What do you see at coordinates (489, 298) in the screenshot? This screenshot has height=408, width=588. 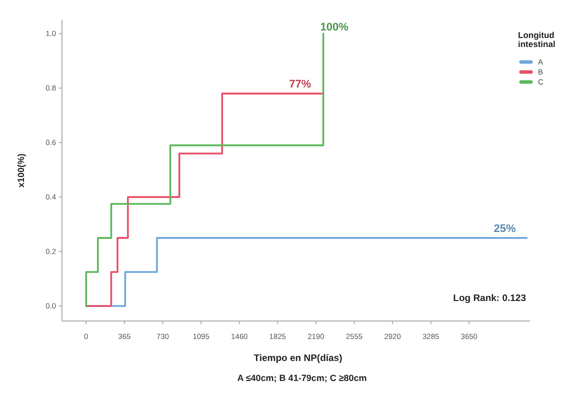 I see `annotation: Log Rank: 0.123` at bounding box center [489, 298].